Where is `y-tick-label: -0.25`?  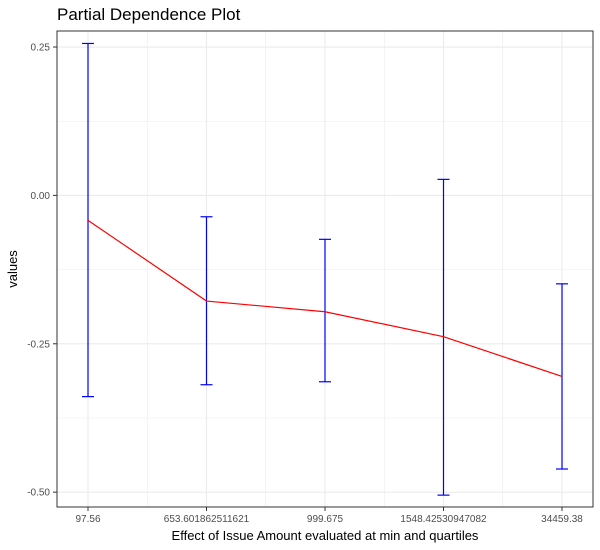
y-tick-label: -0.25 is located at coordinates (38, 344).